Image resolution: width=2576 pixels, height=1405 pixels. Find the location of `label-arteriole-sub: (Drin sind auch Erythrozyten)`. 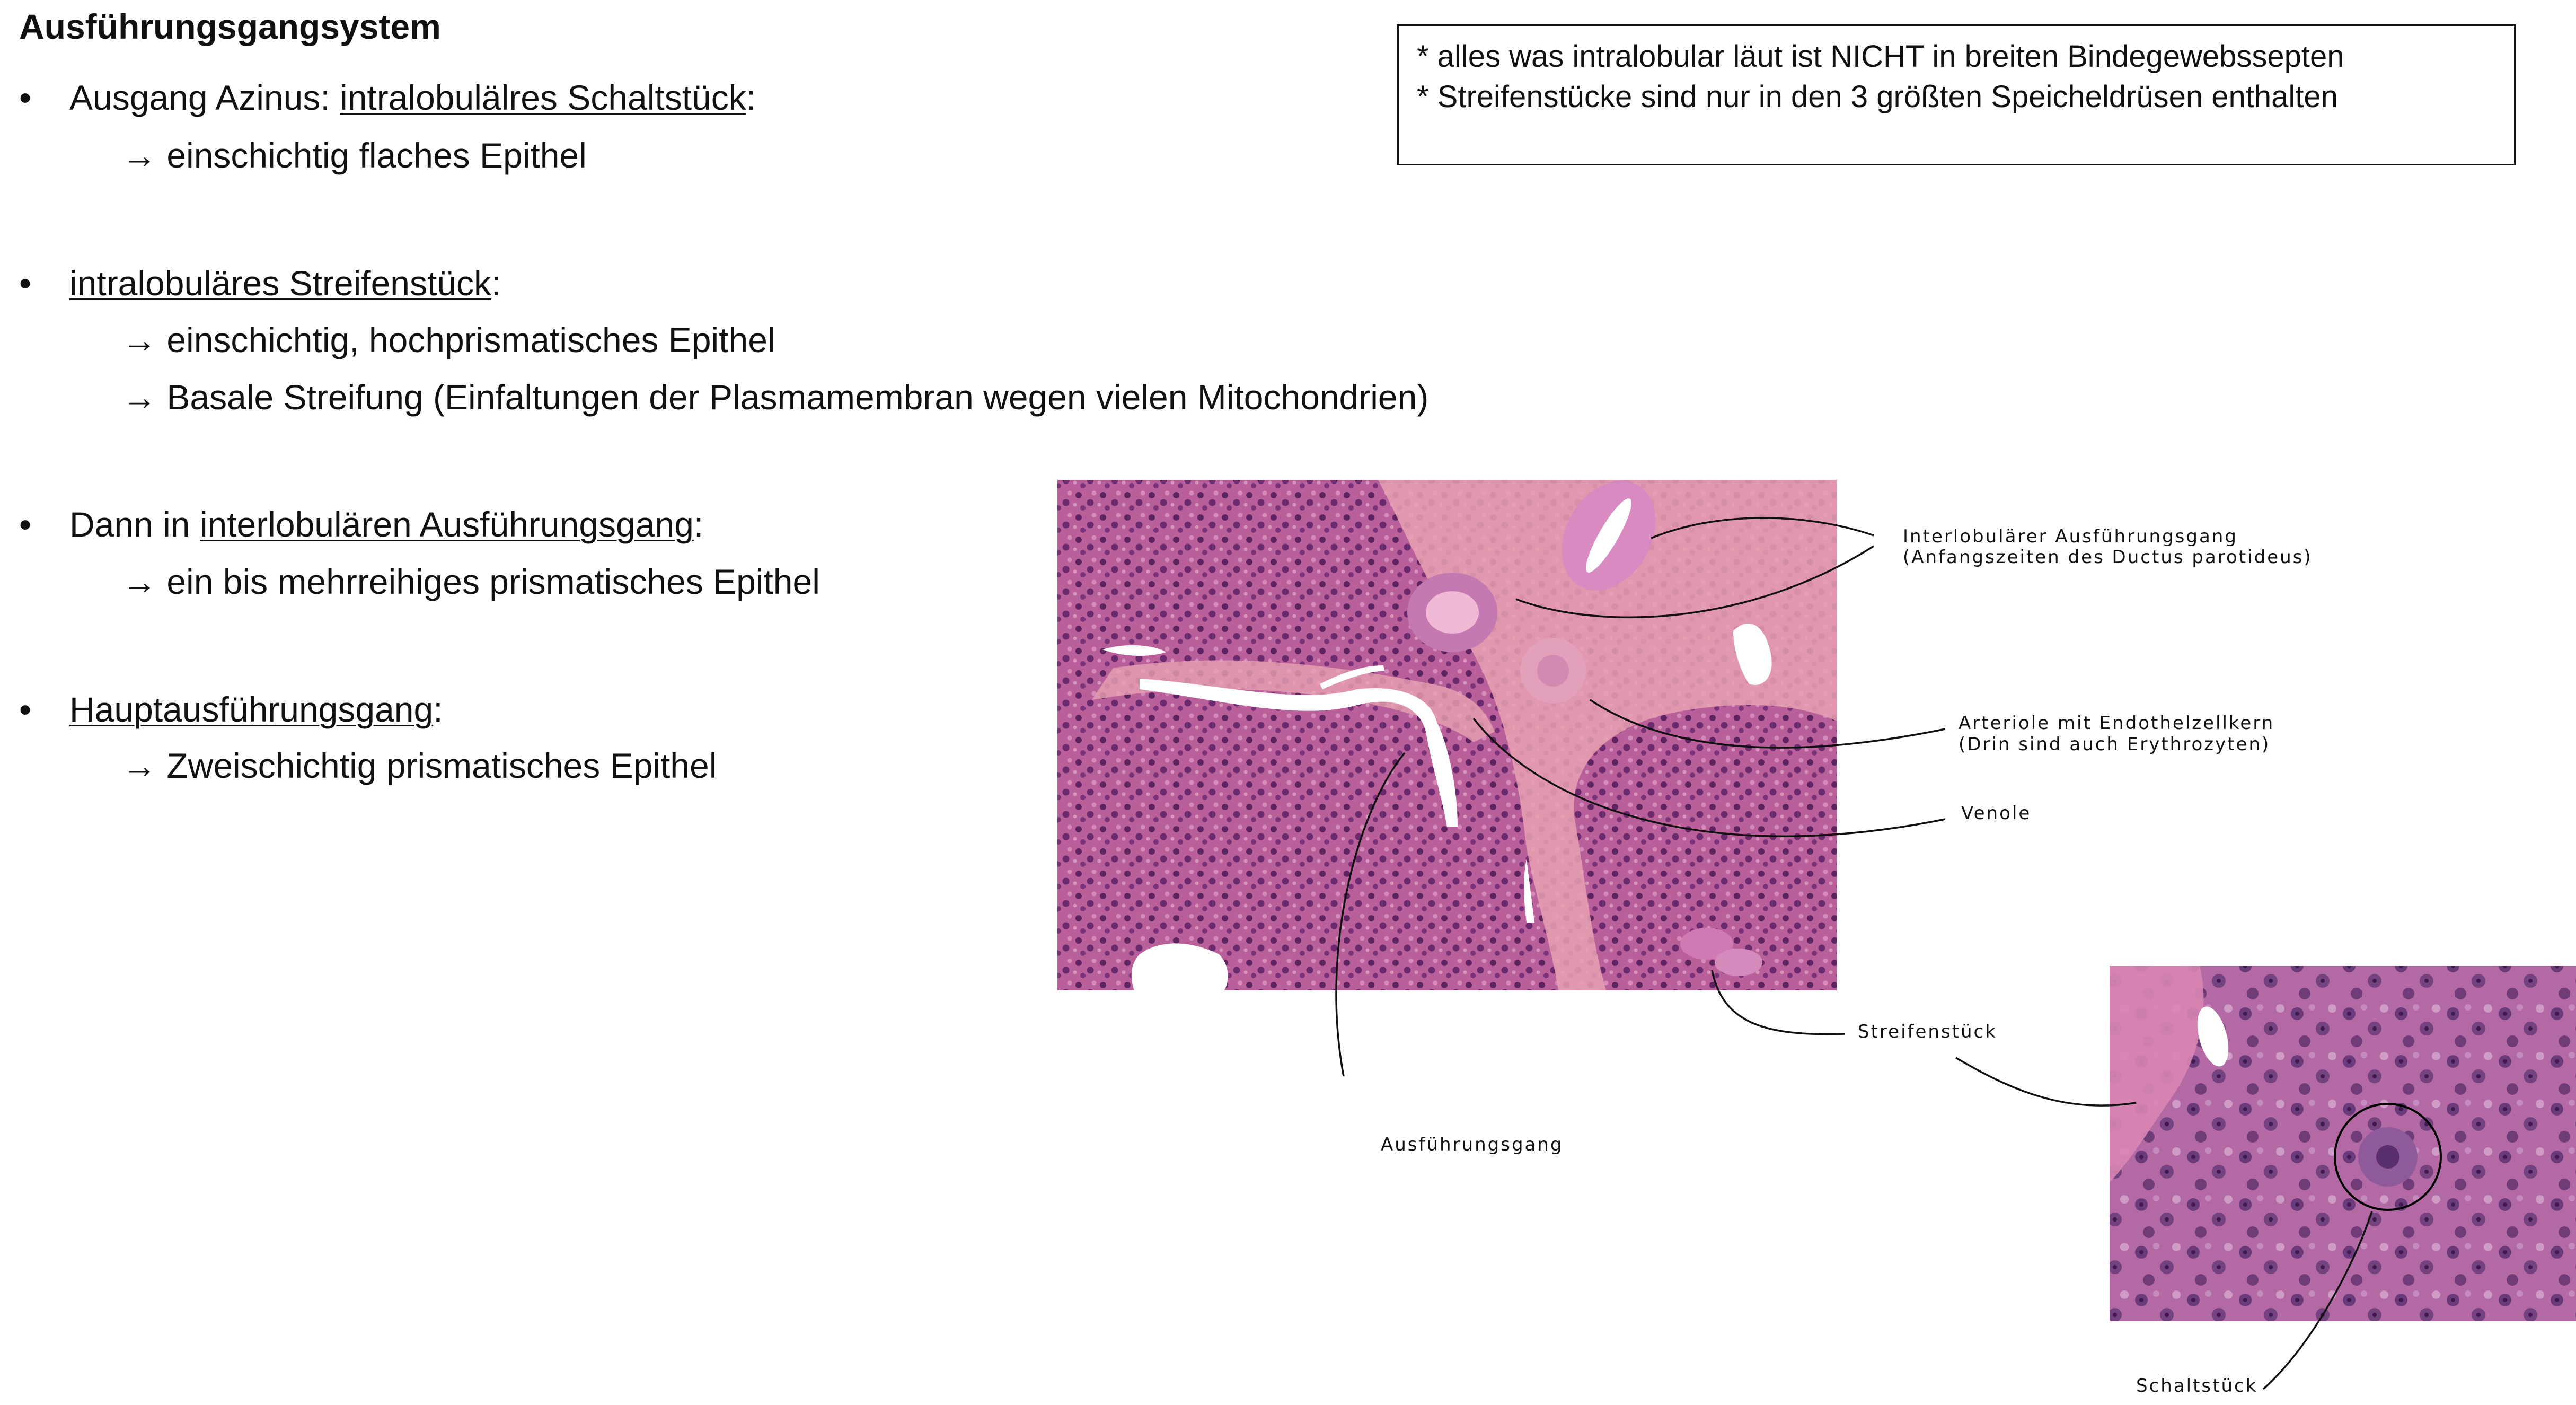

label-arteriole-sub: (Drin sind auch Erythrozyten) is located at coordinates (2114, 744).